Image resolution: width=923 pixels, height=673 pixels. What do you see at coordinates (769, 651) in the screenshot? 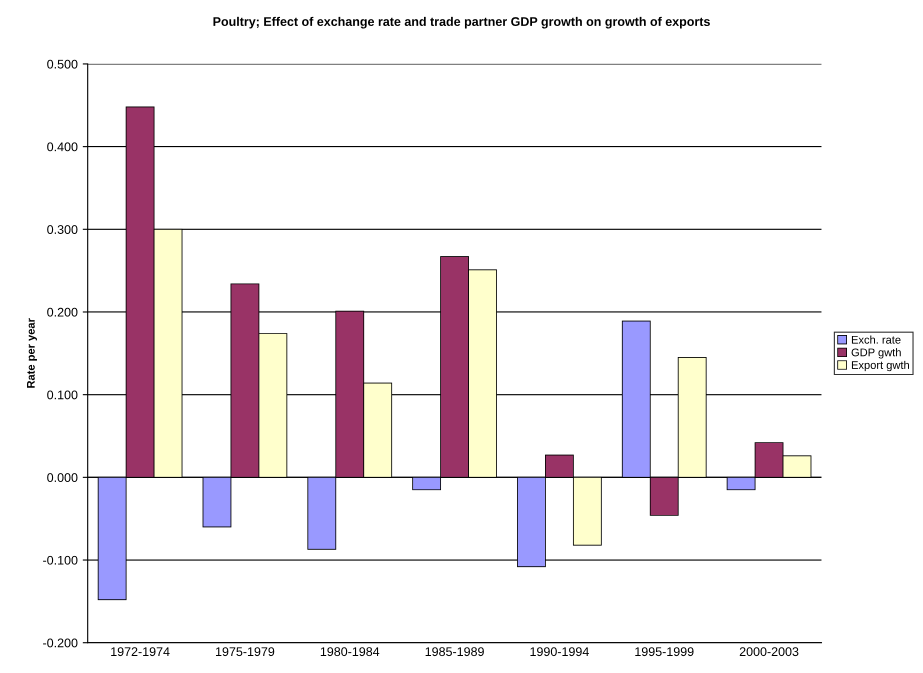
I see `x-tick-label: 2000-2003` at bounding box center [769, 651].